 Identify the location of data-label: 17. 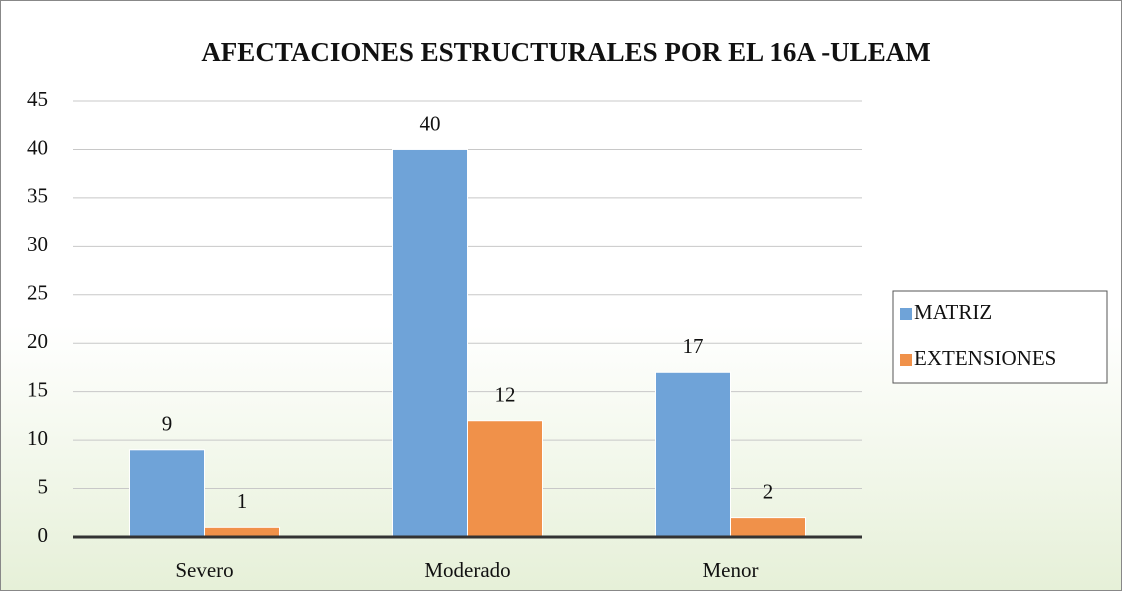
(693, 346).